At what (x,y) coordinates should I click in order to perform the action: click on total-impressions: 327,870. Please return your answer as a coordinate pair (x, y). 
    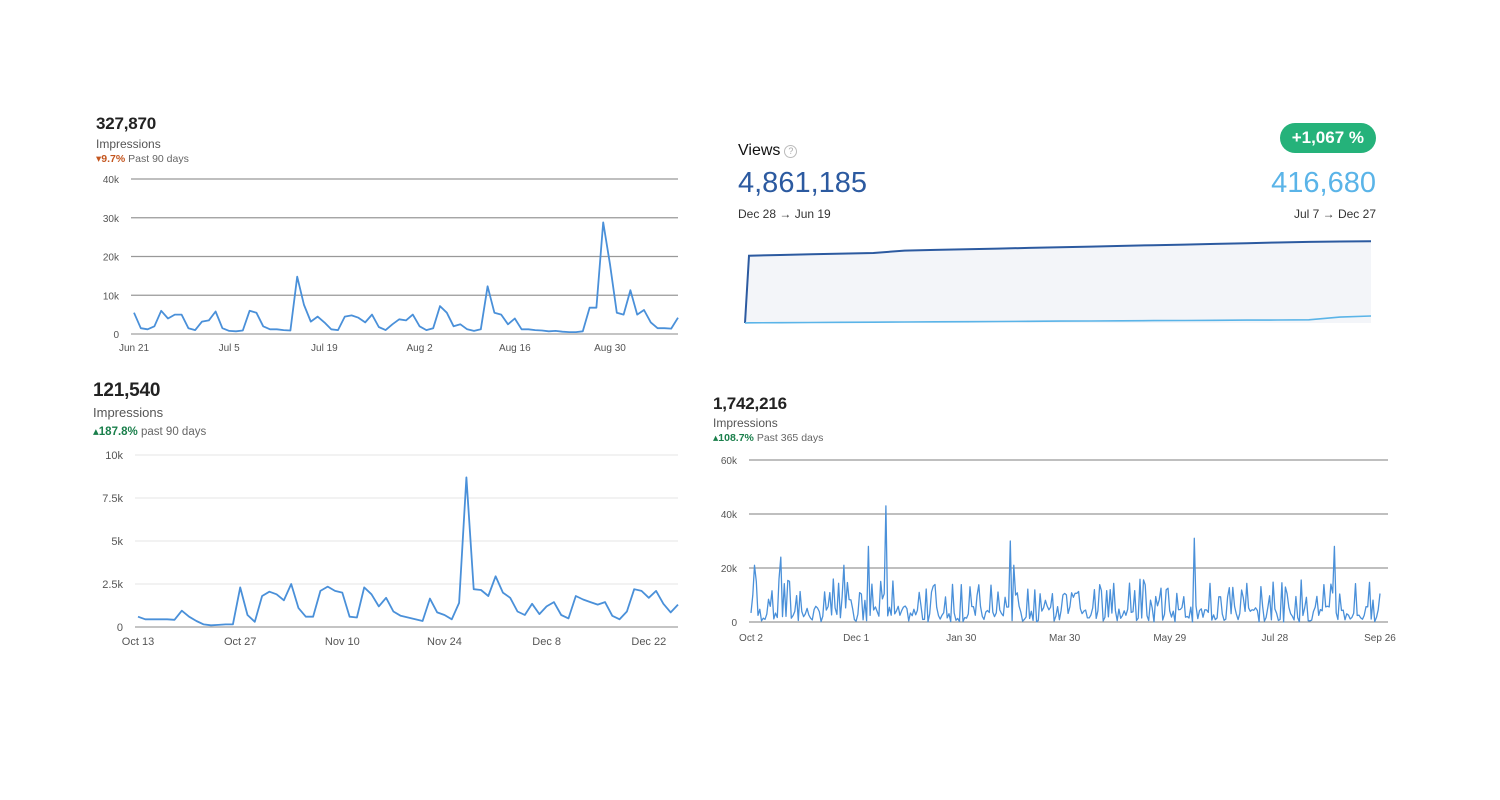
    Looking at the image, I should click on (126, 123).